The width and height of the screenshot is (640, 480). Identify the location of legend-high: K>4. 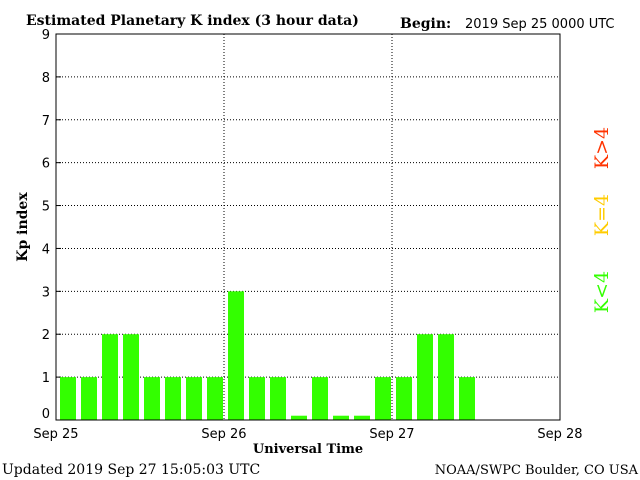
(602, 148).